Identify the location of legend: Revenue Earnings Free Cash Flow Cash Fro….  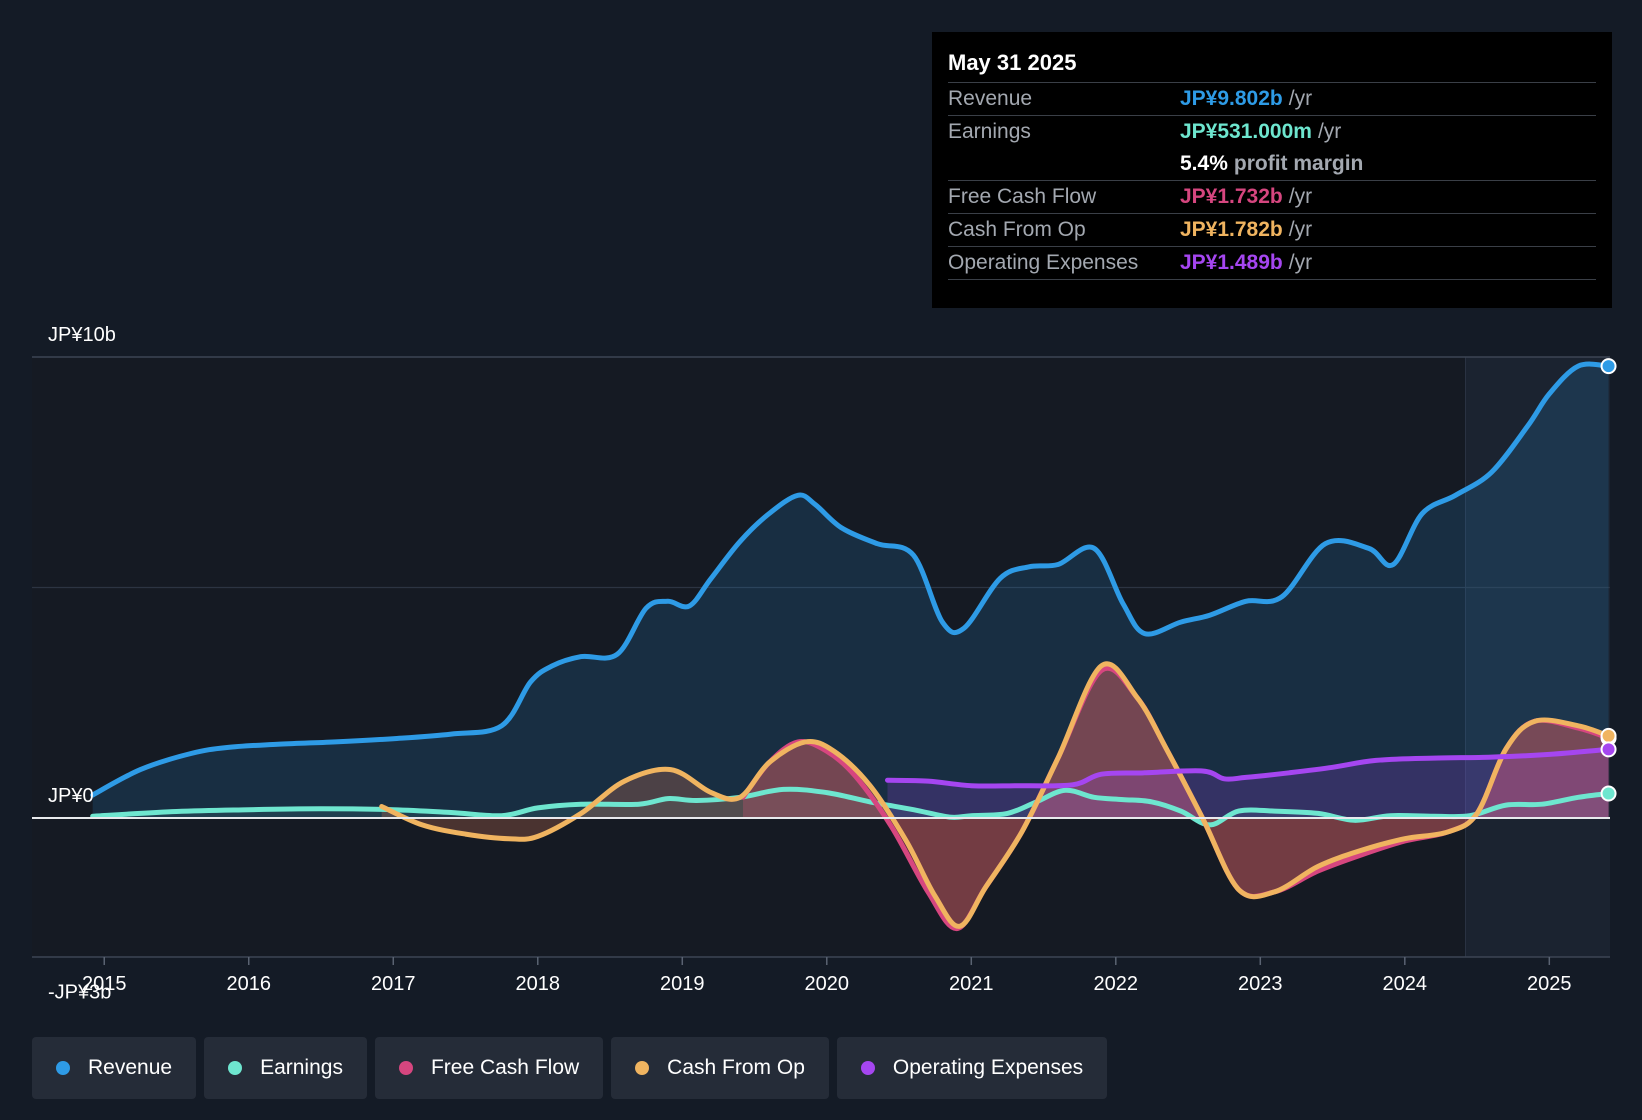
(570, 1068).